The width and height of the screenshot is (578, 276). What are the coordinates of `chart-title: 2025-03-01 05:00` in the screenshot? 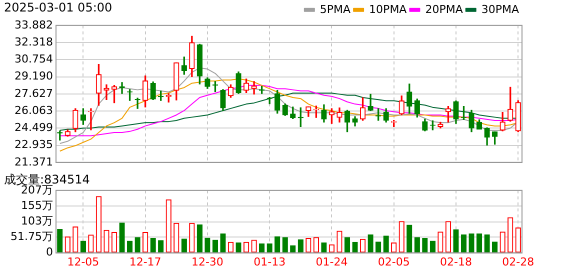 It's located at (58, 7).